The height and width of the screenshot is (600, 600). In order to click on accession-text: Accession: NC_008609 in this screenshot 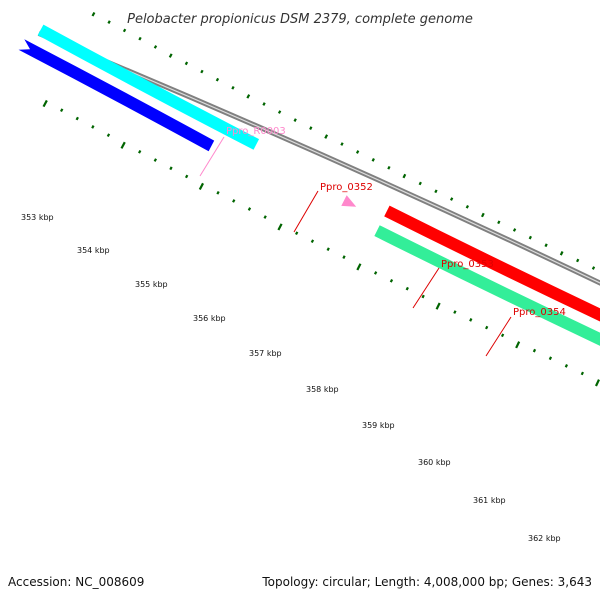, I will do `click(76, 582)`.